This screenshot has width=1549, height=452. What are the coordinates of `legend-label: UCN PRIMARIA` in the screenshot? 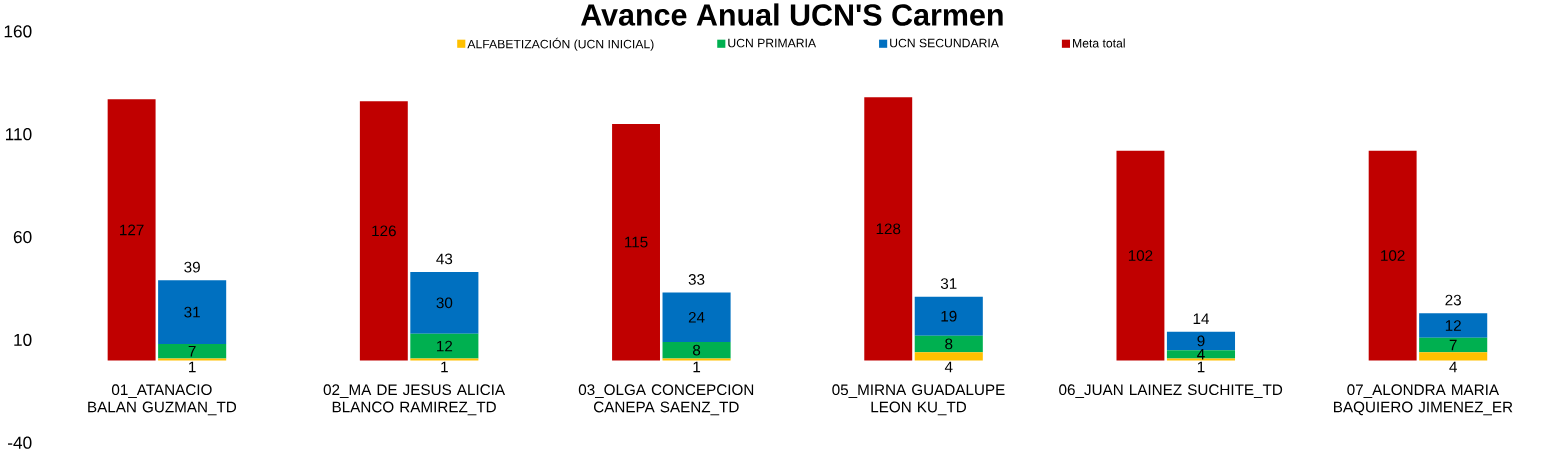 It's located at (772, 43).